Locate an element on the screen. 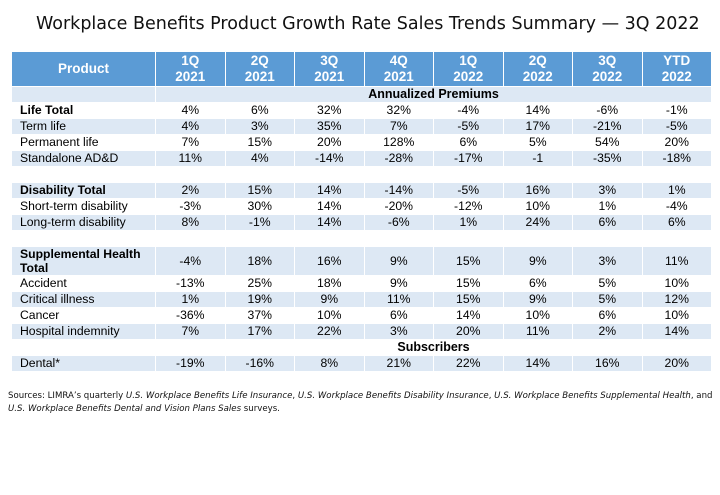 The height and width of the screenshot is (495, 720). value-cell: 18% is located at coordinates (259, 261).